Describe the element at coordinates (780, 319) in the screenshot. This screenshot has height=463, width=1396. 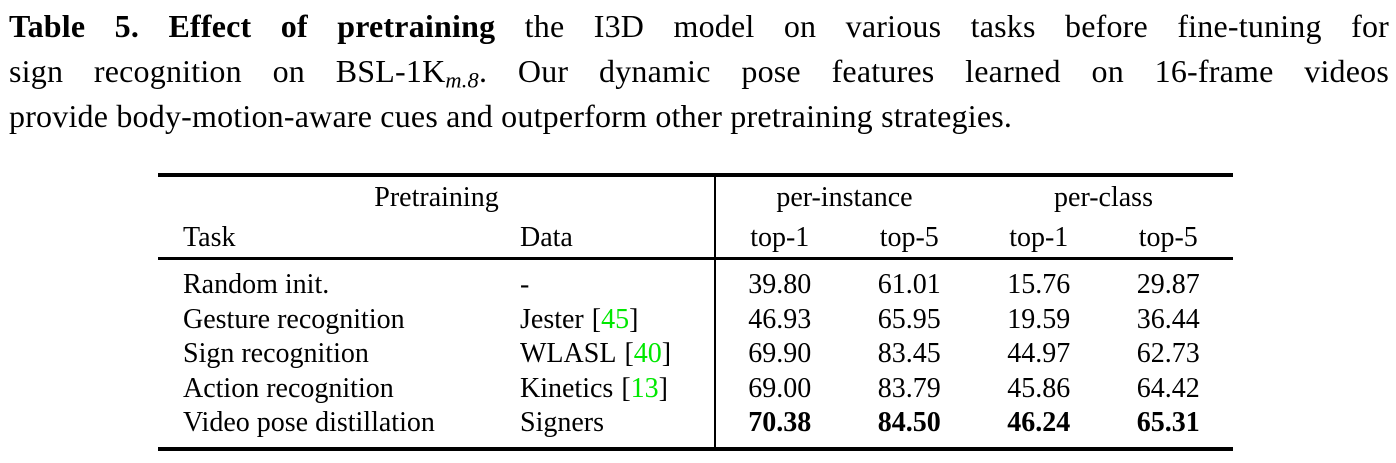
I see `value-cell: 46.93` at that location.